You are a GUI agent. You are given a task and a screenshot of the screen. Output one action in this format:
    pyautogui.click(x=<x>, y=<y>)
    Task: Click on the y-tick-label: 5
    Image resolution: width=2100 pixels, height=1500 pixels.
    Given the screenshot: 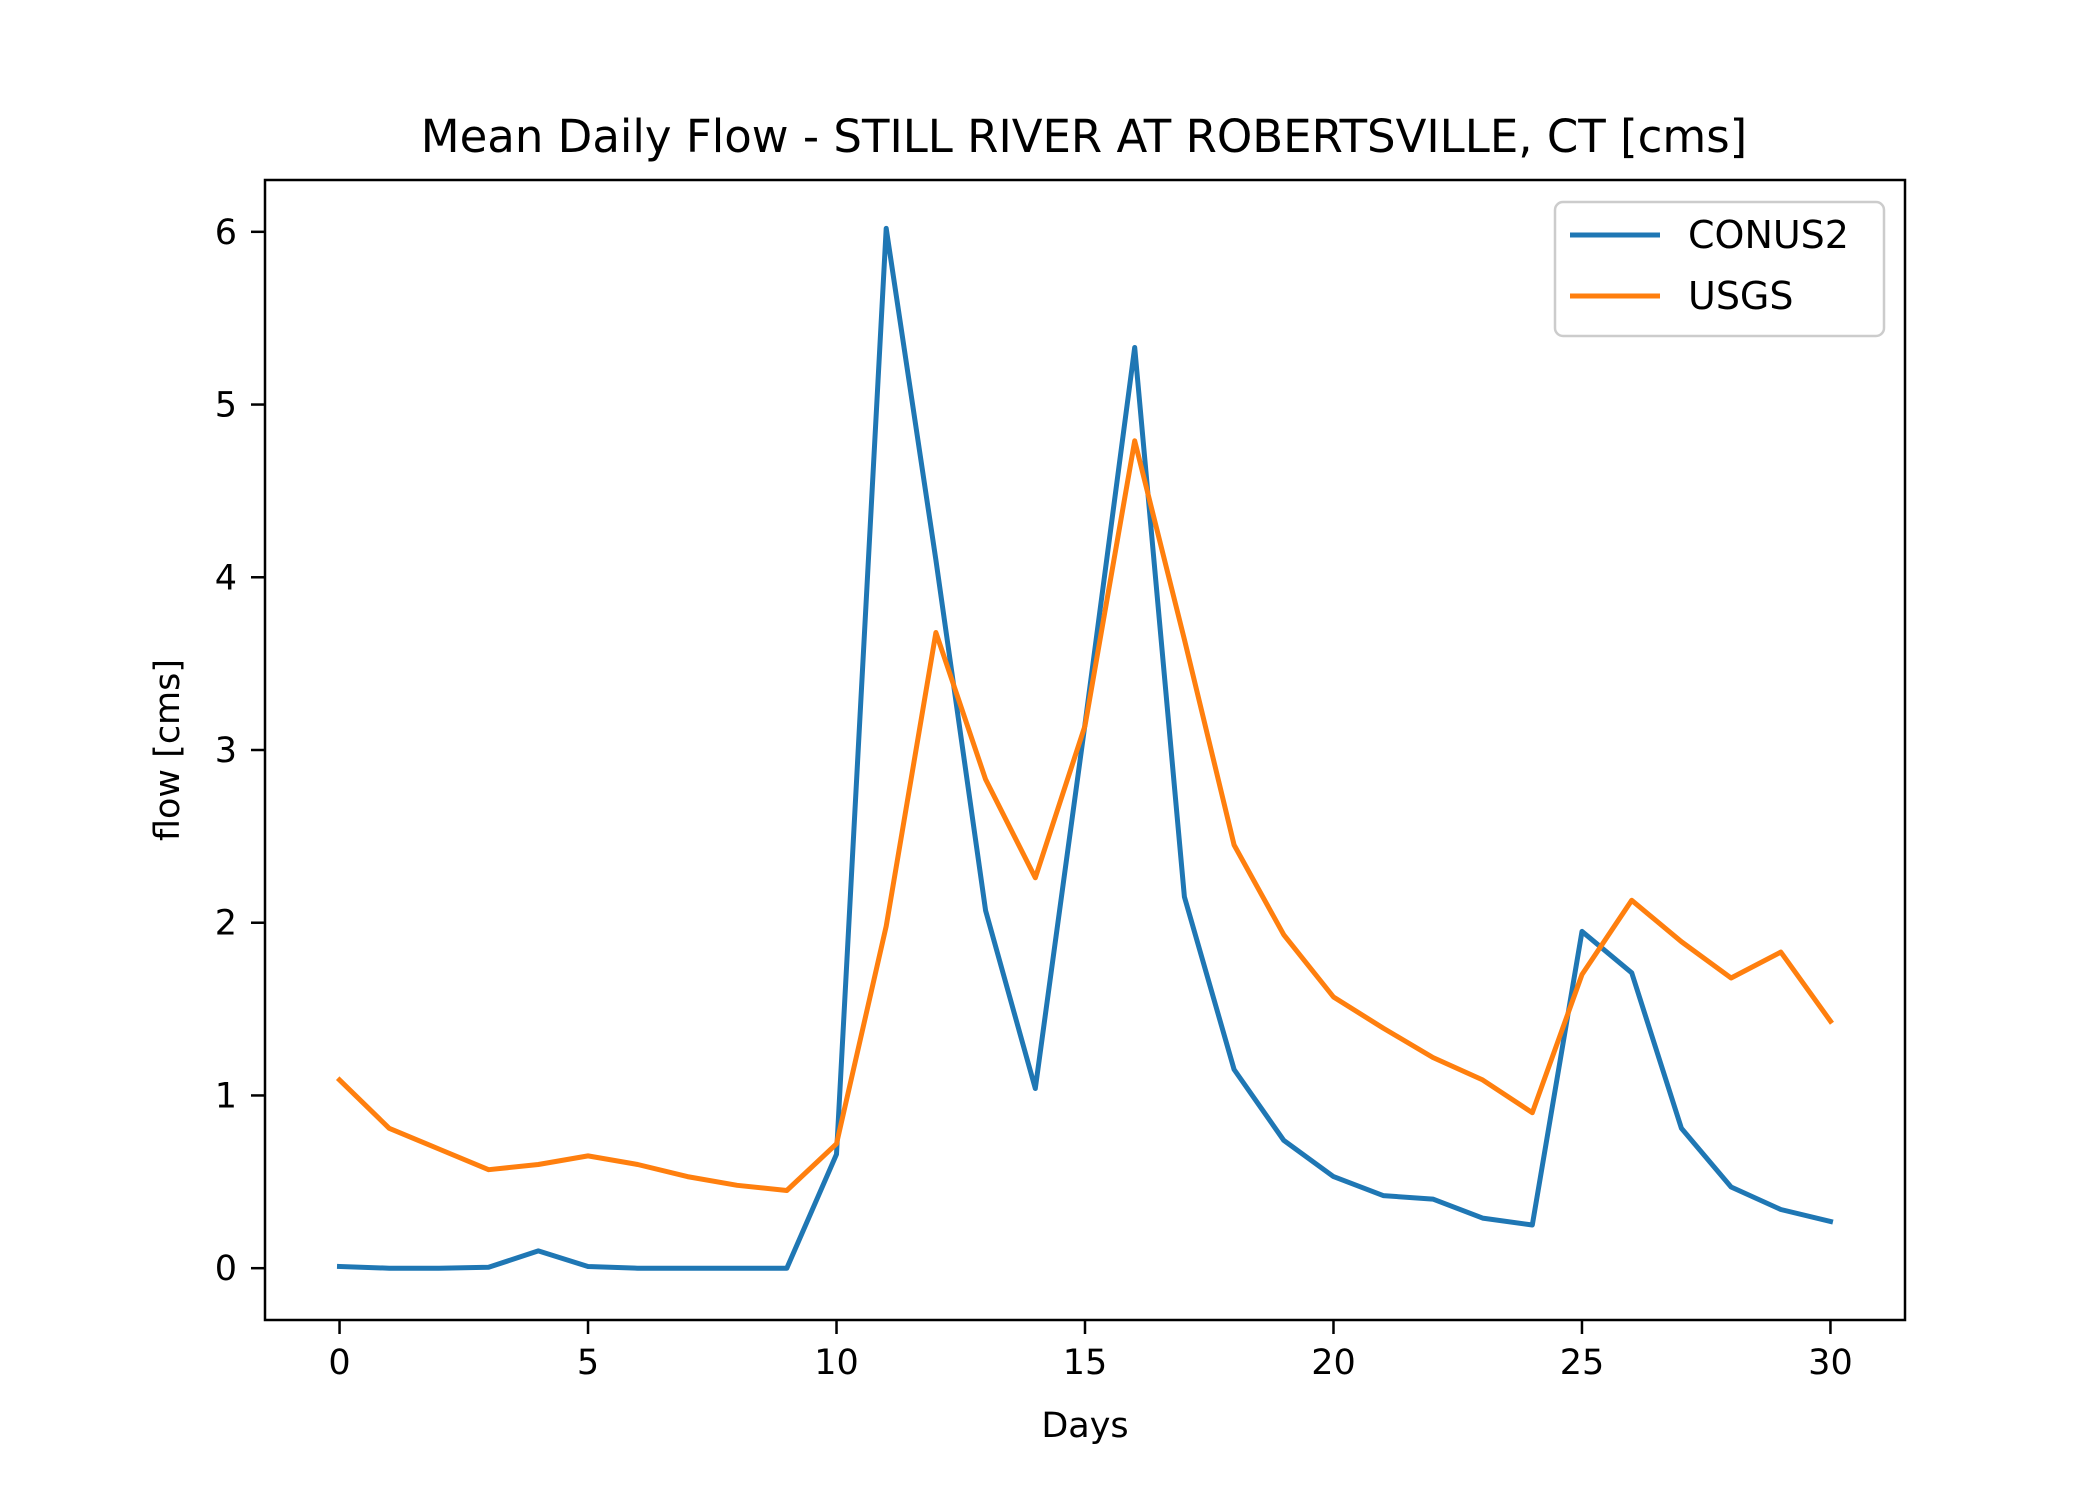 What is the action you would take?
    pyautogui.click(x=226, y=406)
    